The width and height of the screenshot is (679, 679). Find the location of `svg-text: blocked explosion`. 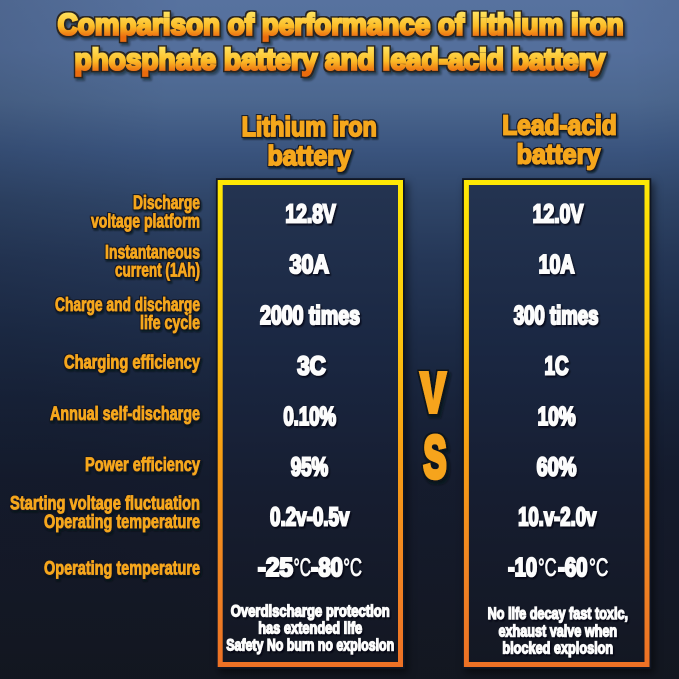

svg-text: blocked explosion is located at coordinates (557, 649).